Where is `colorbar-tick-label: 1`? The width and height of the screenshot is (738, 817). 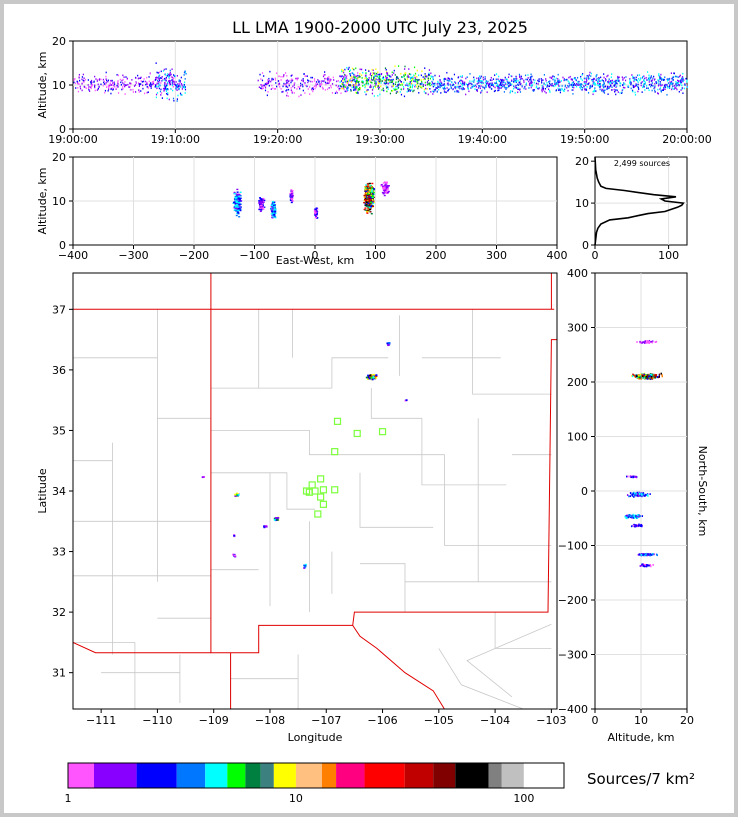 colorbar-tick-label: 1 is located at coordinates (68, 798).